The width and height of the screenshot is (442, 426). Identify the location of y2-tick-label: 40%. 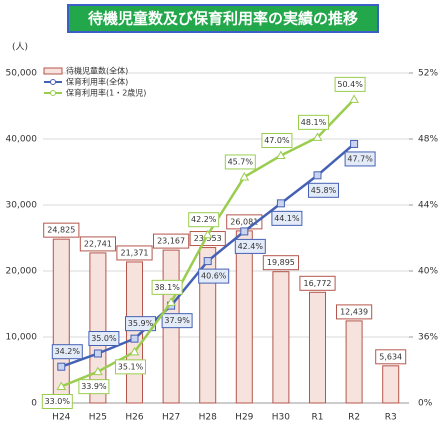
(428, 272).